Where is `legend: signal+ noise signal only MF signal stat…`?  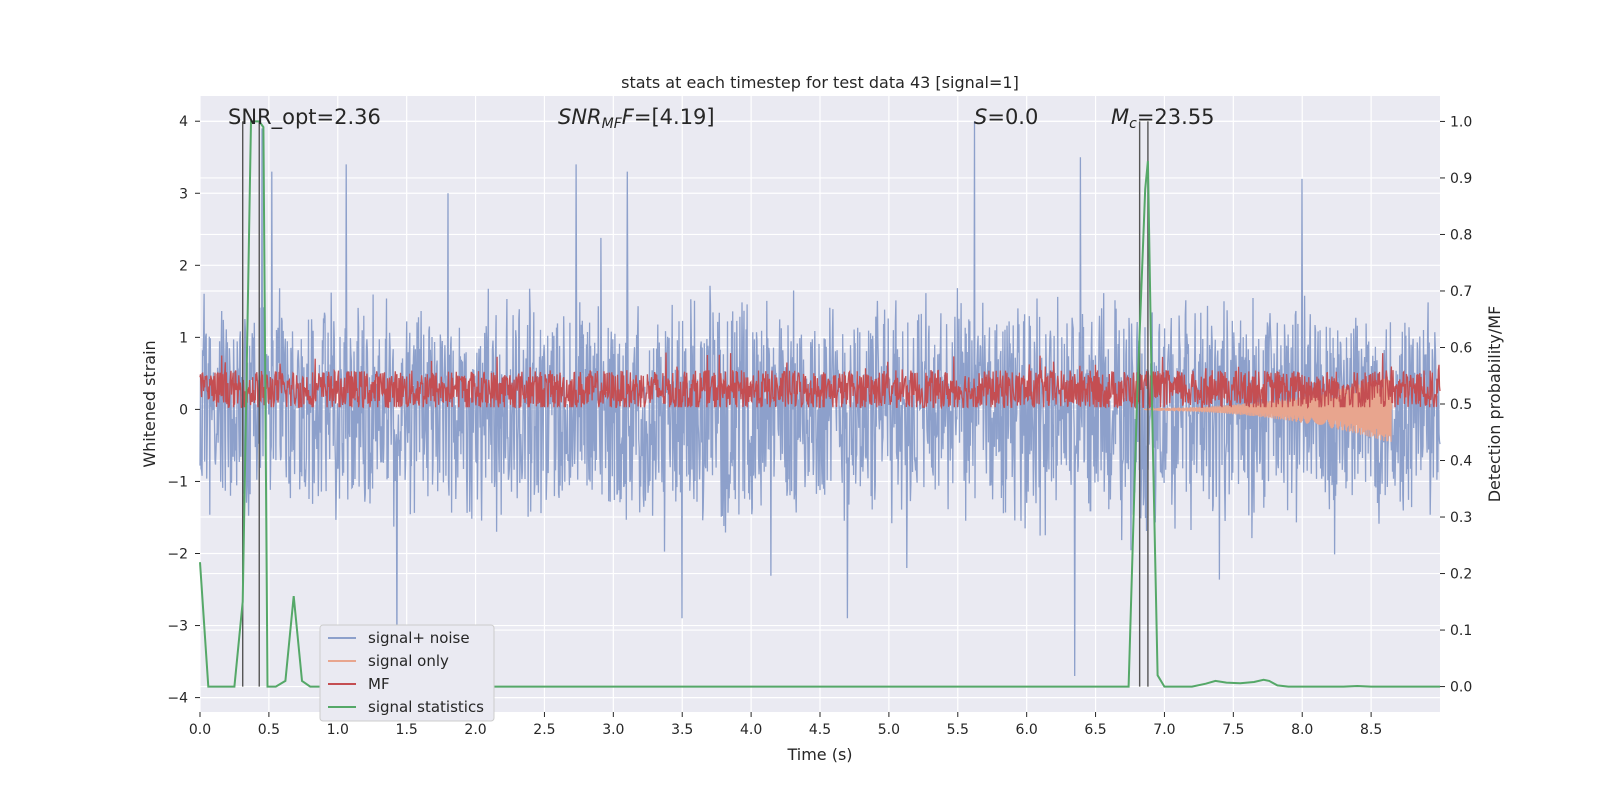 legend: signal+ noise signal only MF signal stat… is located at coordinates (407, 673).